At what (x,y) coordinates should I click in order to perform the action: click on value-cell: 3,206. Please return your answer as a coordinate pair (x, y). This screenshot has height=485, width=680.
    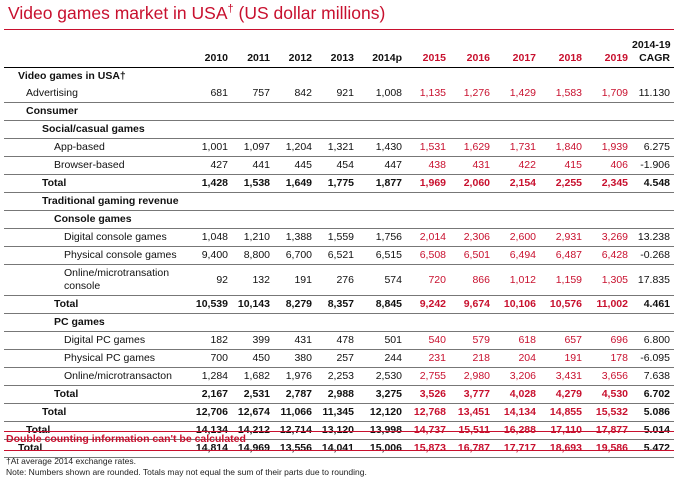
    Looking at the image, I should click on (517, 376).